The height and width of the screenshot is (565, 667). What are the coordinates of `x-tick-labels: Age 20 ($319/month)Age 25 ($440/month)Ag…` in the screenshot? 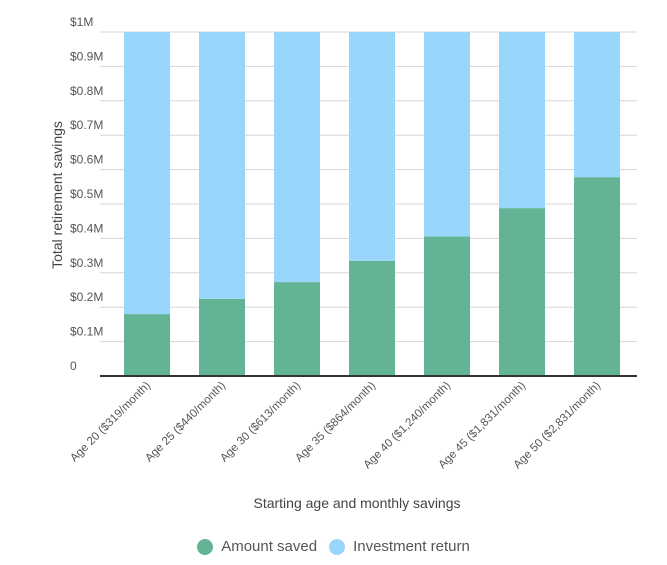 It's located at (335, 426).